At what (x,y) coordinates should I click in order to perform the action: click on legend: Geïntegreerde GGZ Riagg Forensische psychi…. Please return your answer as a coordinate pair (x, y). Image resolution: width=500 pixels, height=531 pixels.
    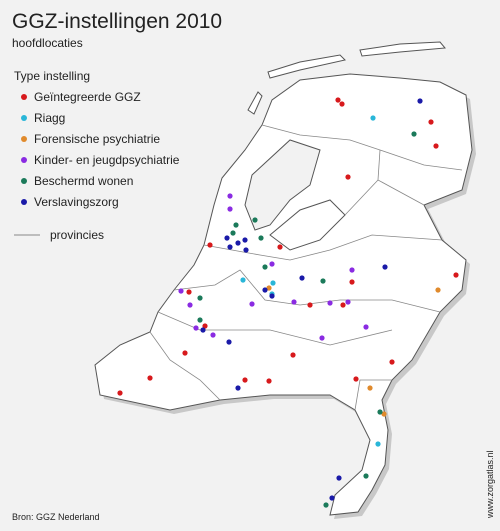
    Looking at the image, I should click on (100, 149).